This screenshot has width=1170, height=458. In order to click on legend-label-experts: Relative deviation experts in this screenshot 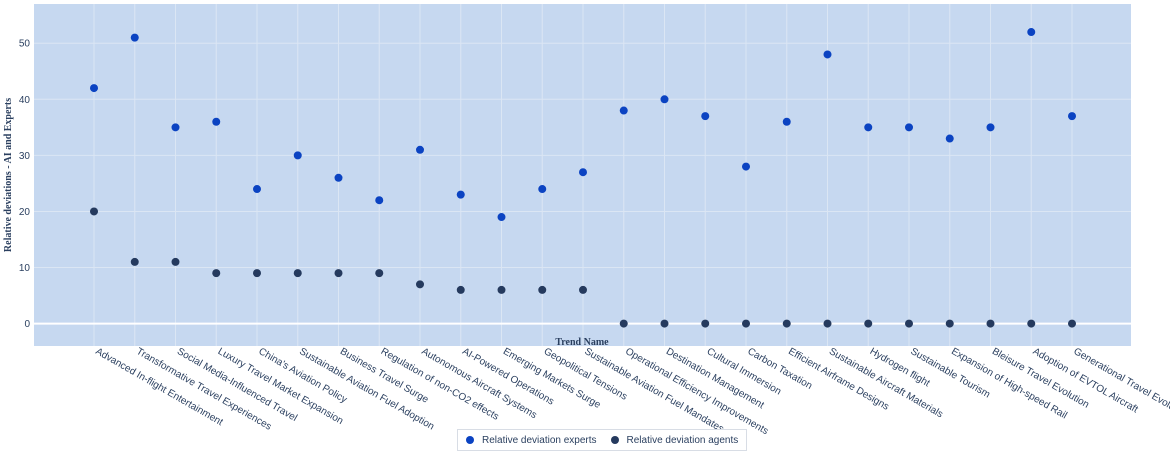, I will do `click(539, 440)`.